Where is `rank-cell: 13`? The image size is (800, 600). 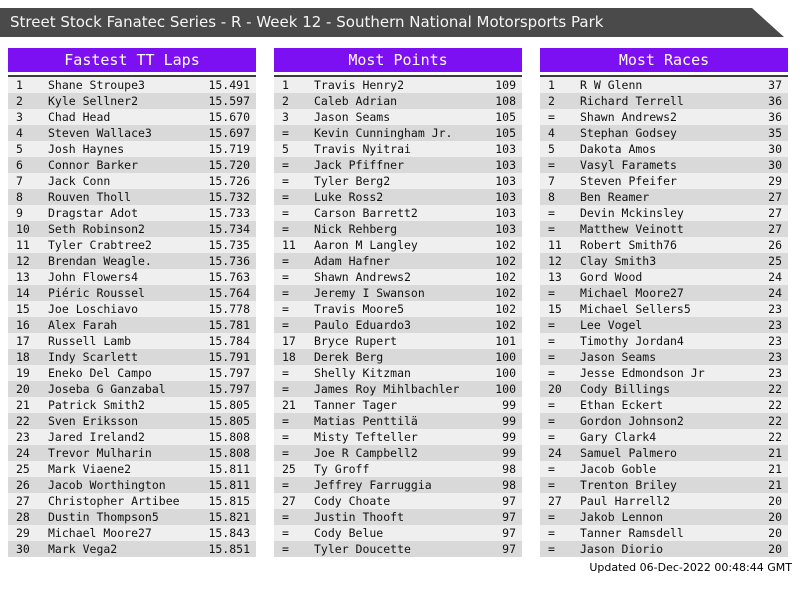 rank-cell: 13 is located at coordinates (555, 277).